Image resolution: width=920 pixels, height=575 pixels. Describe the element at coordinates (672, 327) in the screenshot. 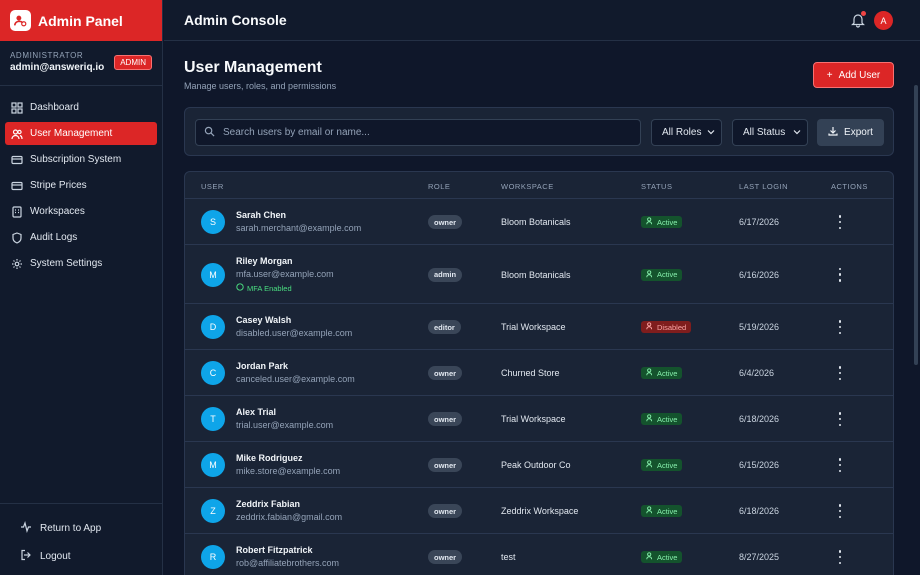

I see `status-label: Disabled` at that location.